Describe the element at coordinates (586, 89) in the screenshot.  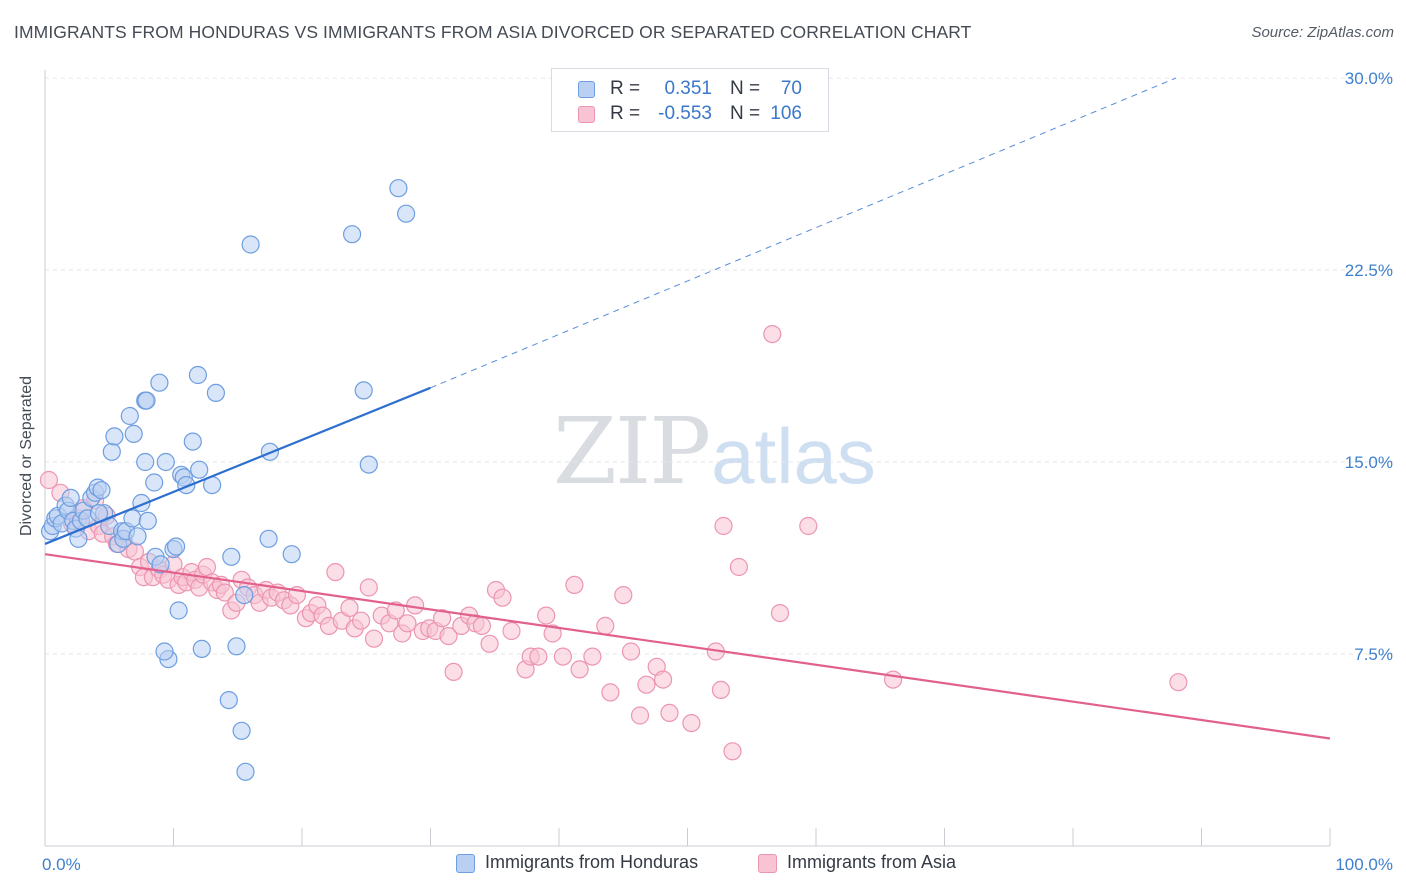
I see `stats-swatch-blue` at that location.